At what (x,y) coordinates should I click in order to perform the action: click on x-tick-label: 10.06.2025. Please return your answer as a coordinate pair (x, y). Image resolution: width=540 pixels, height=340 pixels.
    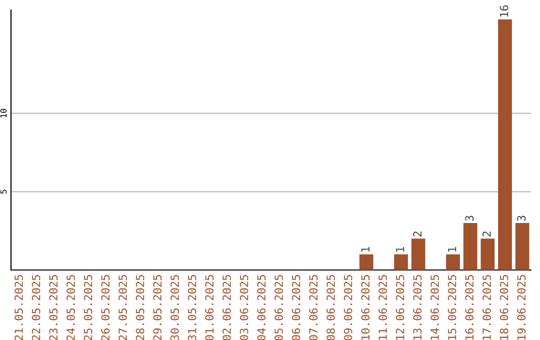
    Looking at the image, I should click on (365, 307).